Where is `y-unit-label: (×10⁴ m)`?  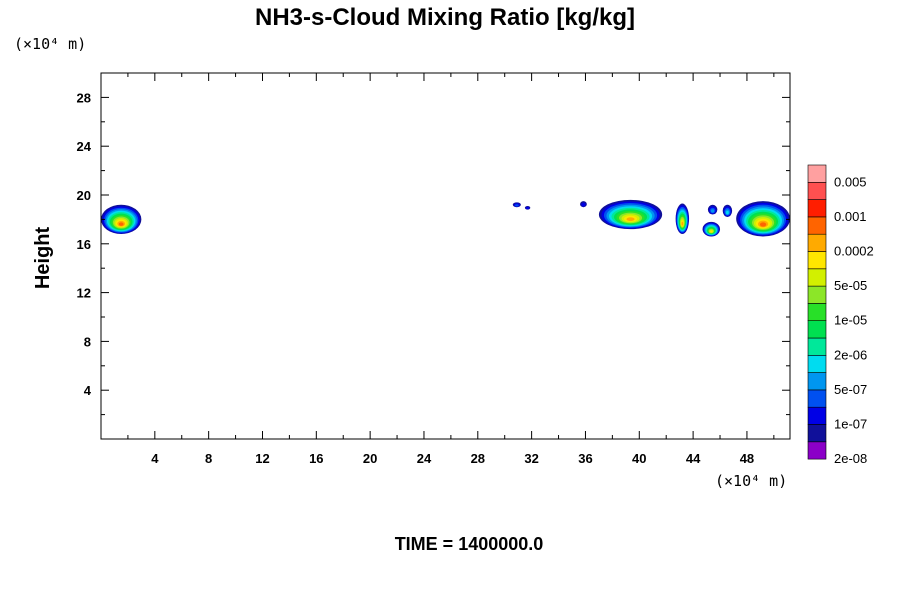
y-unit-label: (×10⁴ m) is located at coordinates (50, 44).